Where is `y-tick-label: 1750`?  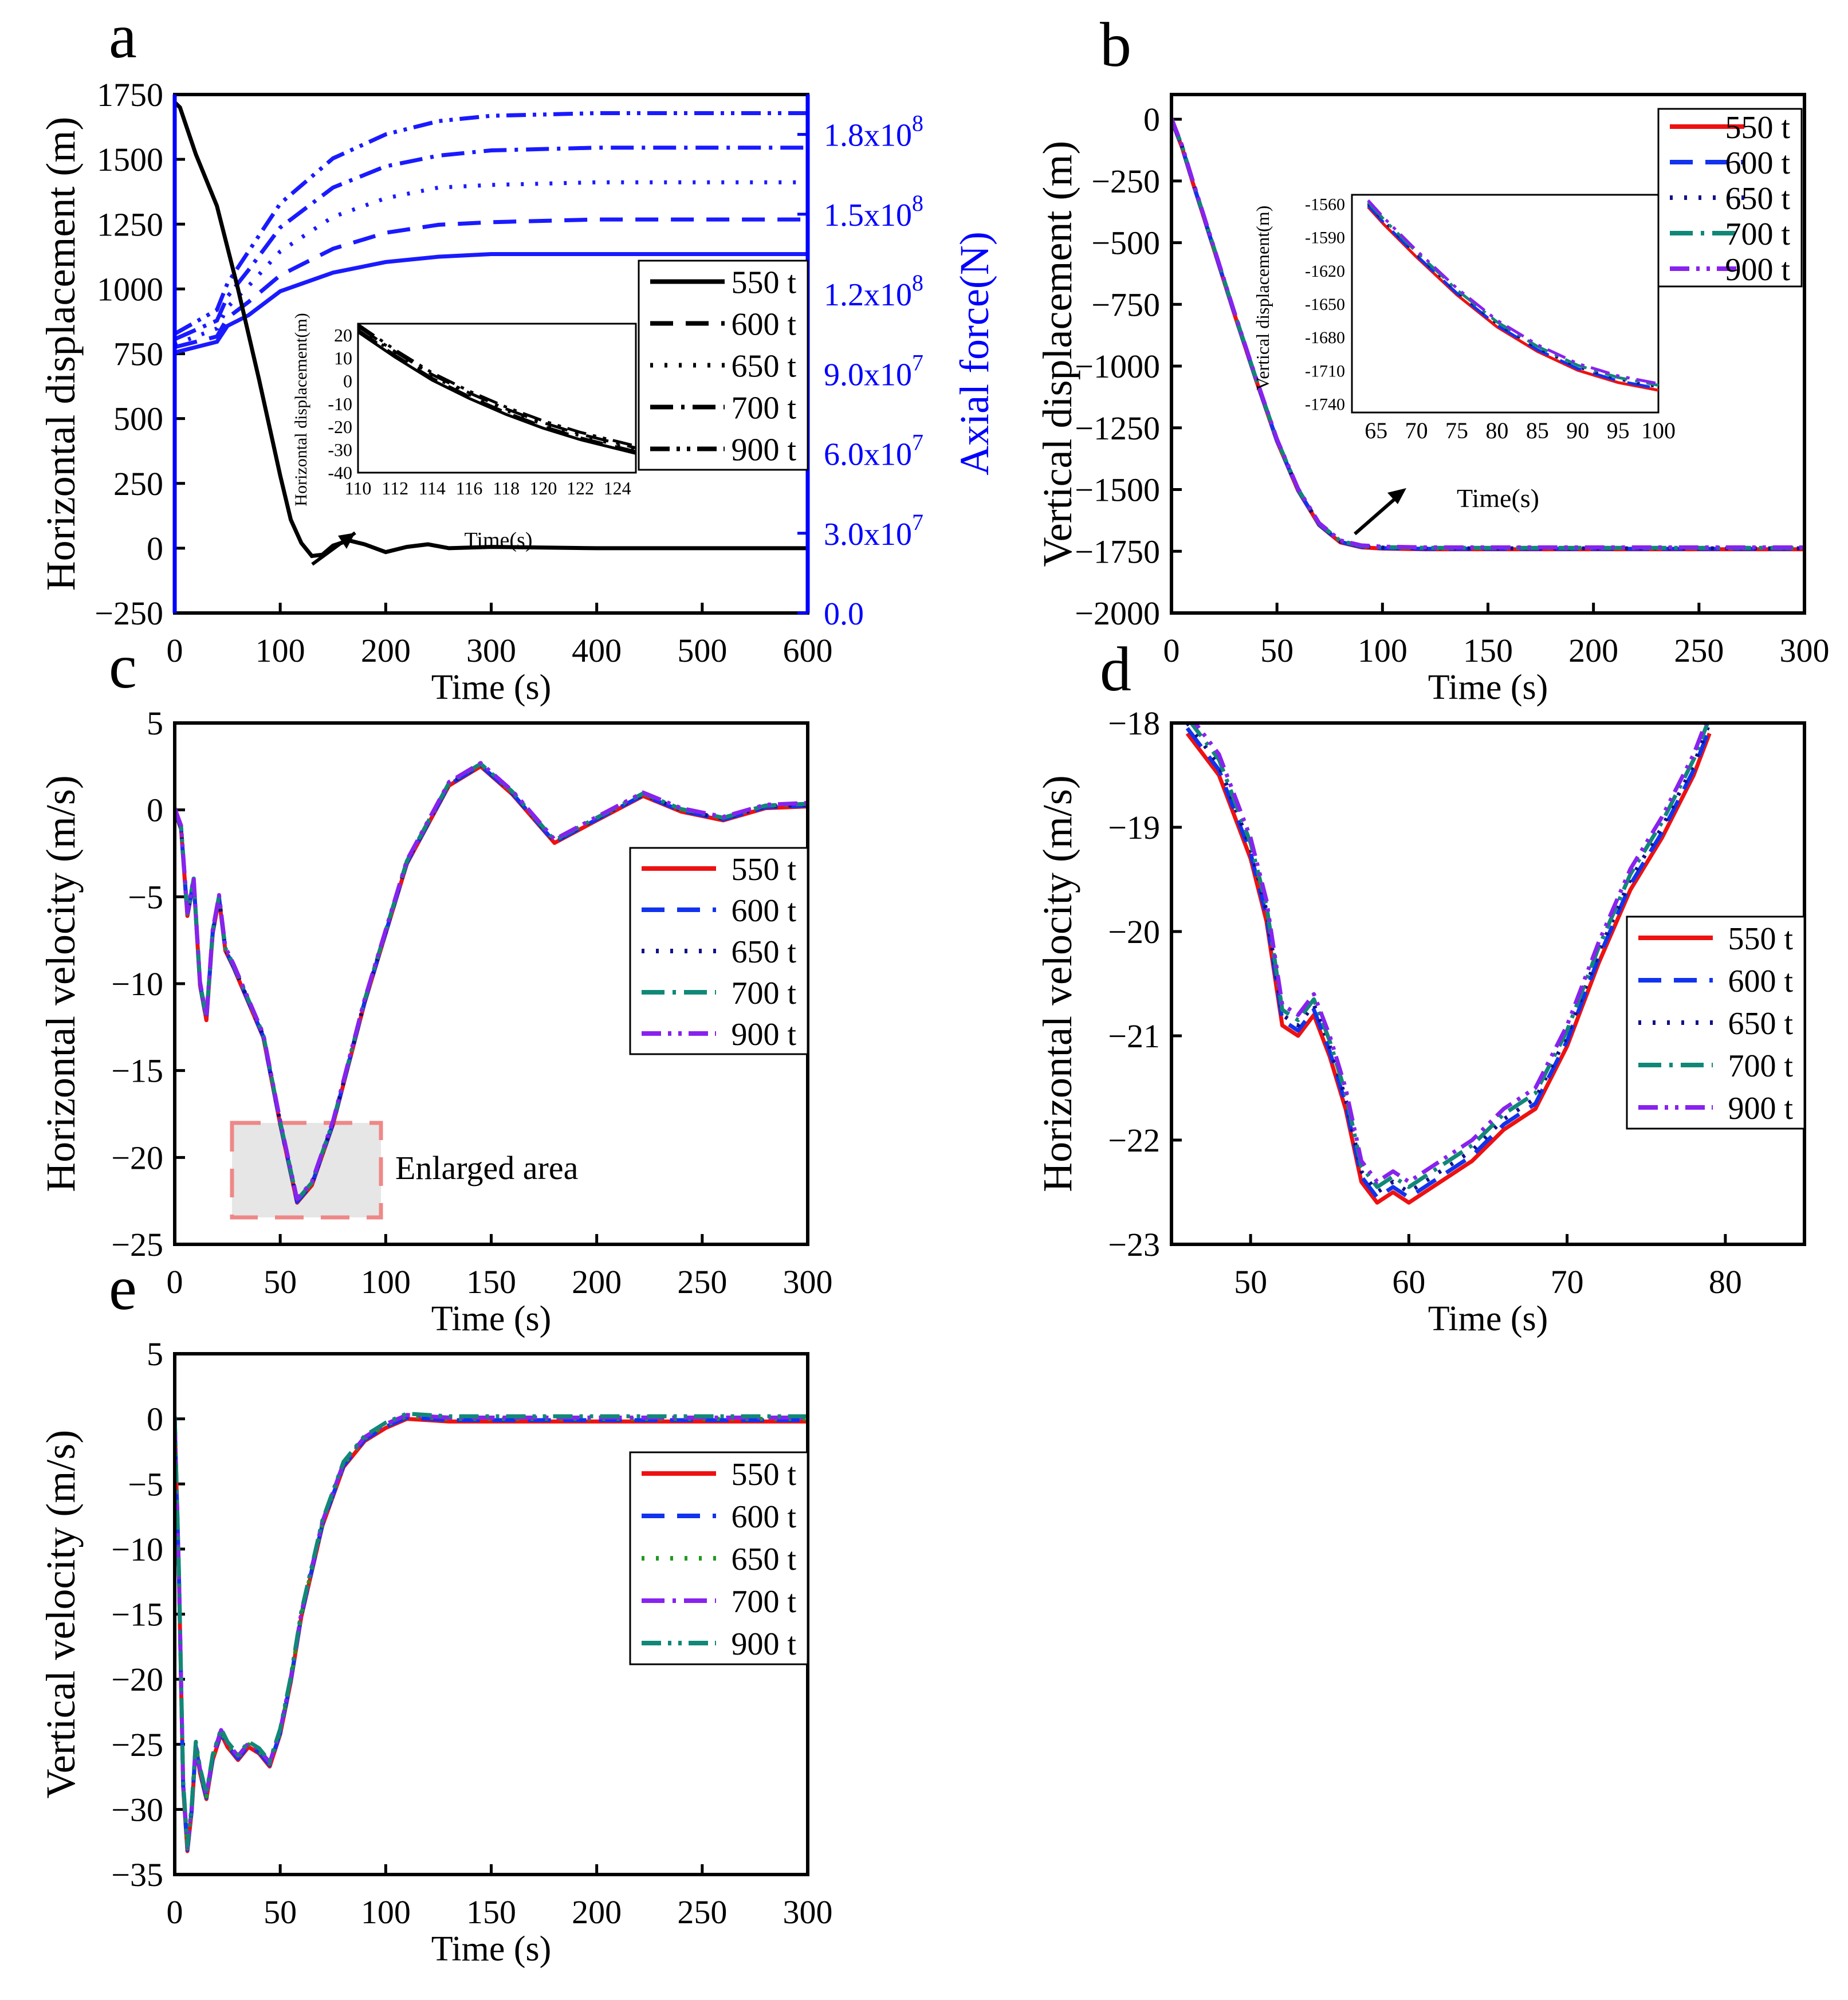
y-tick-label: 1750 is located at coordinates (130, 94).